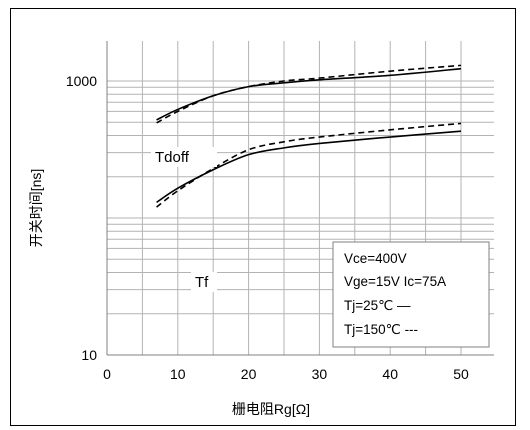 This screenshot has height=430, width=530. Describe the element at coordinates (381, 329) in the screenshot. I see `legend-line-tj150: Tj=150℃ ---` at that location.